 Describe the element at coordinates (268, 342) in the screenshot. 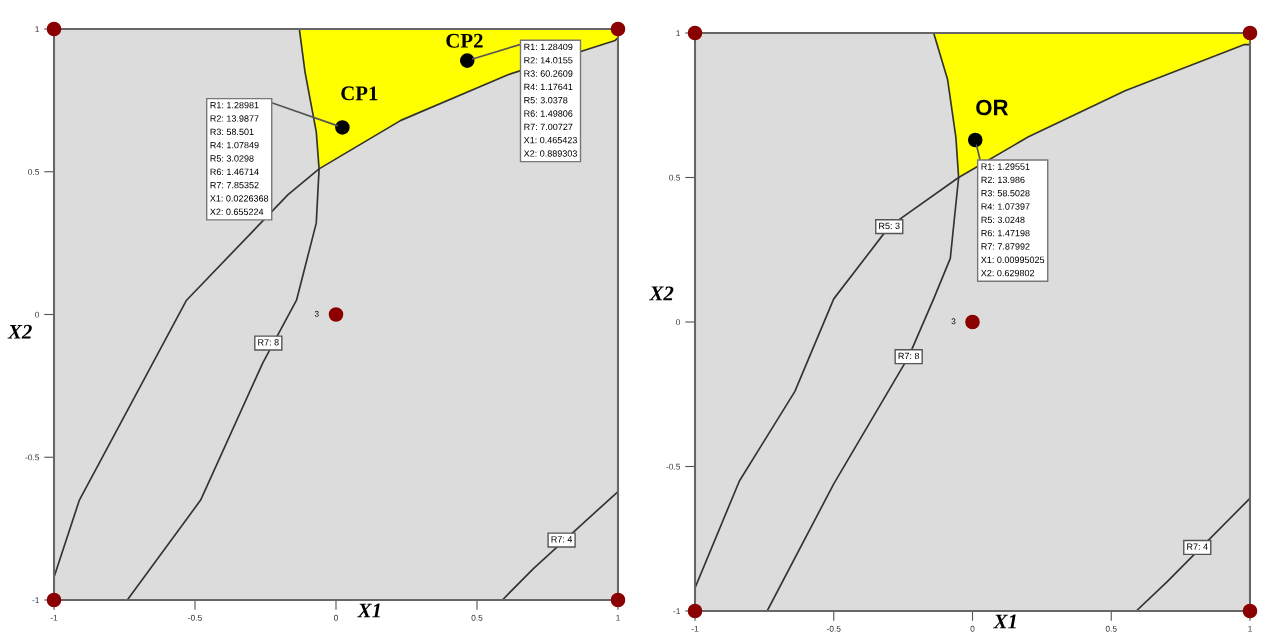

I see `annotation: R7: 8` at that location.